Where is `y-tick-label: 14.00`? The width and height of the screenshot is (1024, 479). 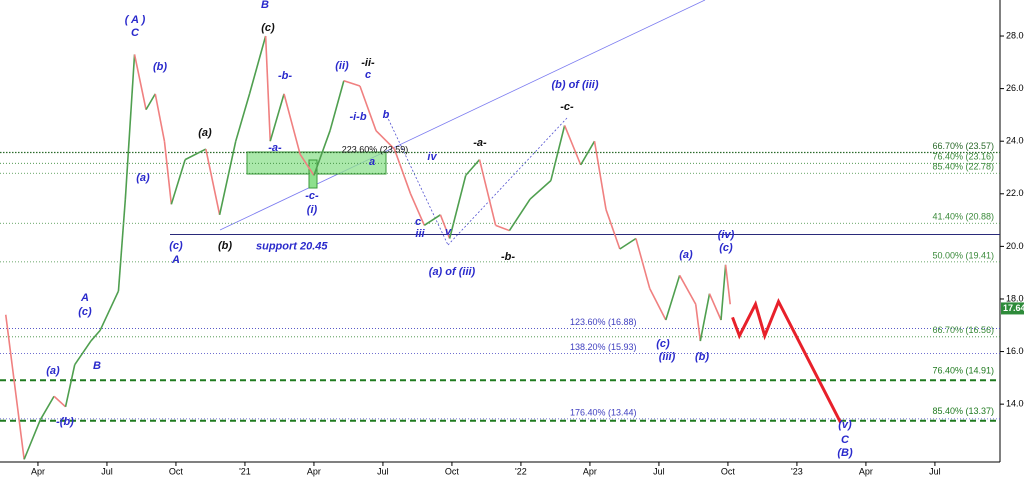 y-tick-label: 14.00 is located at coordinates (1015, 404).